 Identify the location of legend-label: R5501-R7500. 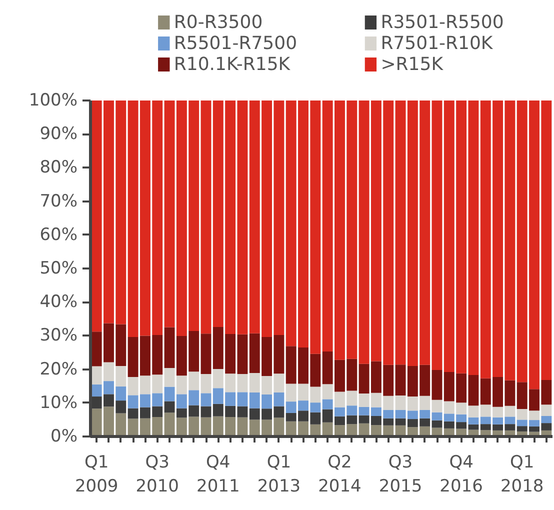
(236, 43).